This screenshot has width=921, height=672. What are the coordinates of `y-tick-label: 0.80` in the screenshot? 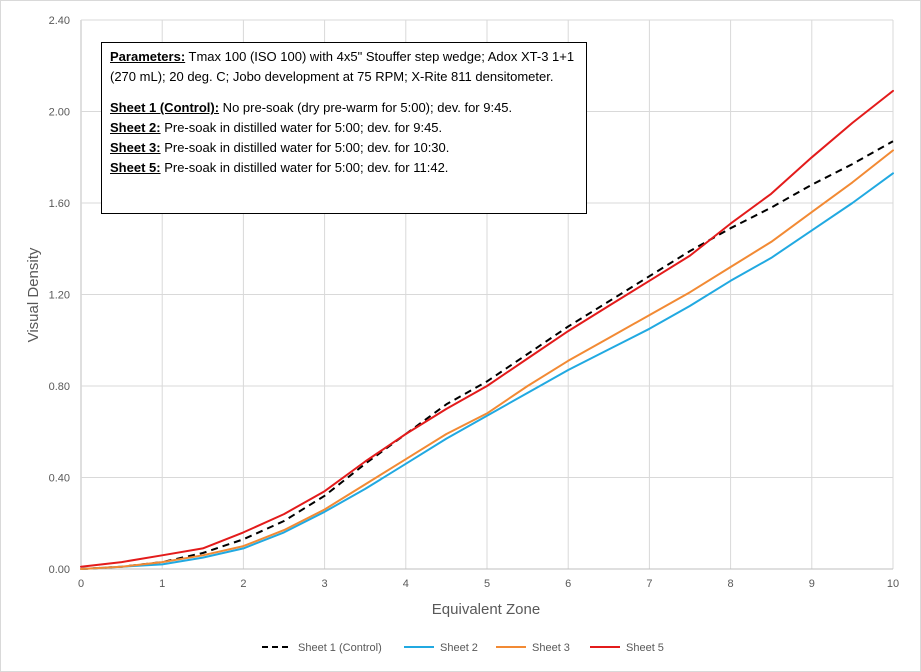 It's located at (59, 387).